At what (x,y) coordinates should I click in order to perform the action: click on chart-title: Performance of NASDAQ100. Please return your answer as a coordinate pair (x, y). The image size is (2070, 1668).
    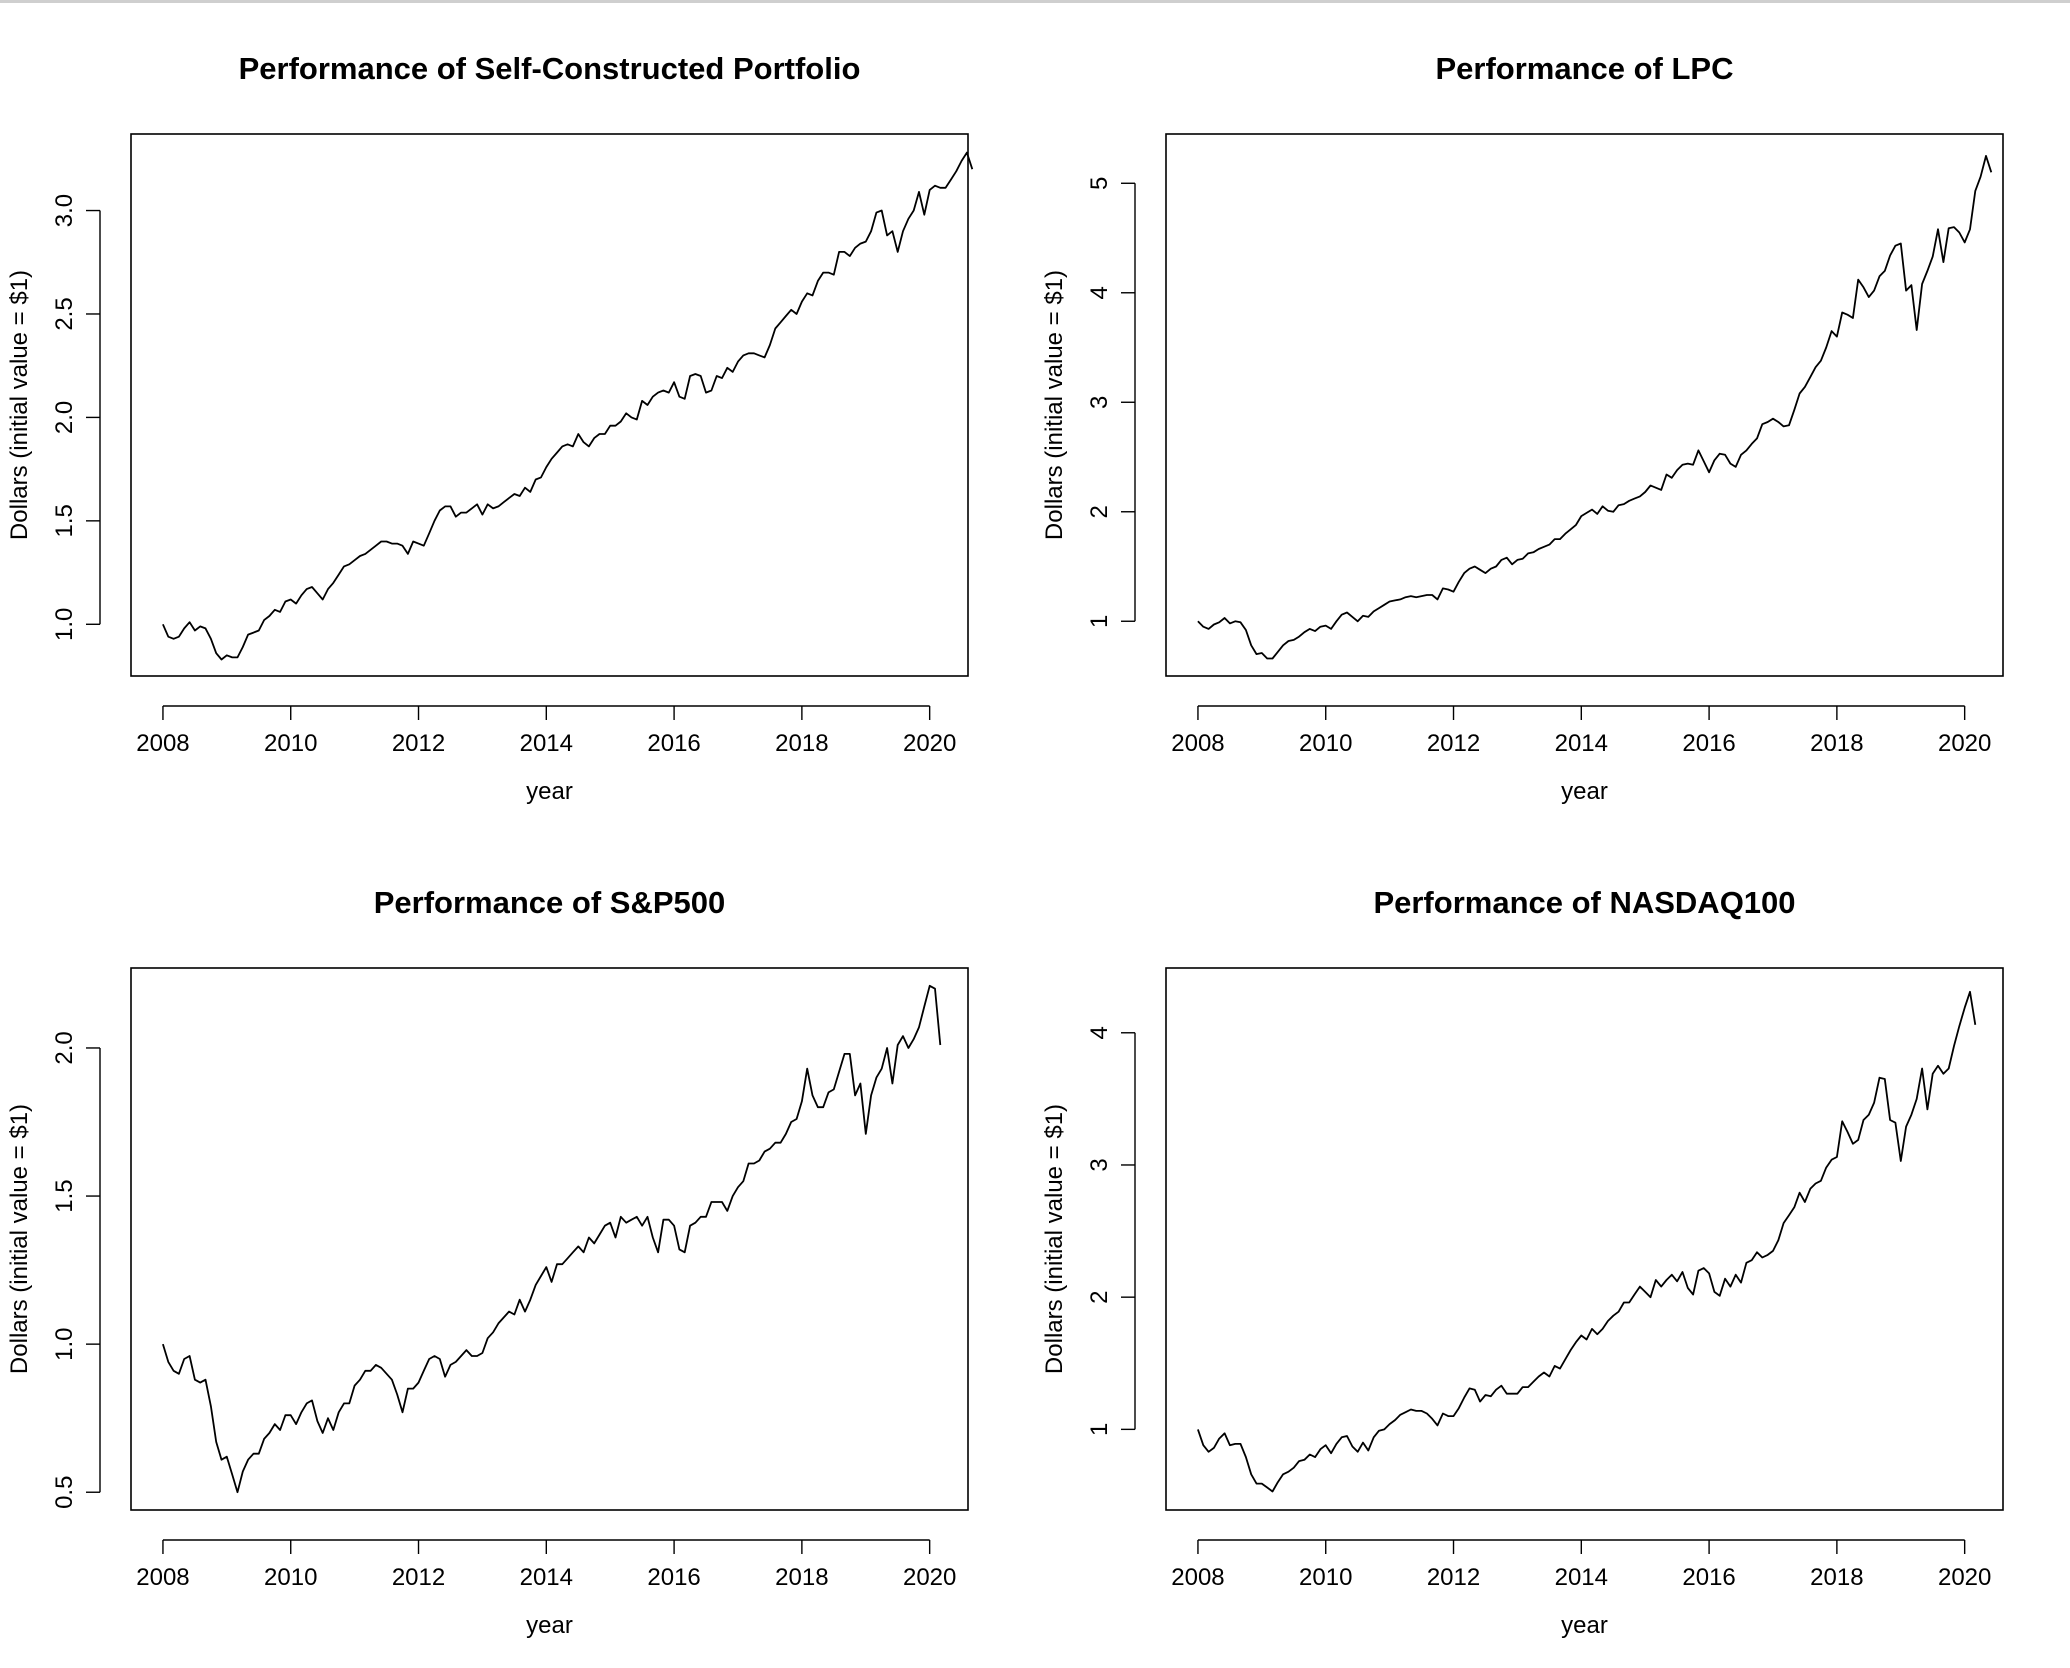
    Looking at the image, I should click on (1584, 902).